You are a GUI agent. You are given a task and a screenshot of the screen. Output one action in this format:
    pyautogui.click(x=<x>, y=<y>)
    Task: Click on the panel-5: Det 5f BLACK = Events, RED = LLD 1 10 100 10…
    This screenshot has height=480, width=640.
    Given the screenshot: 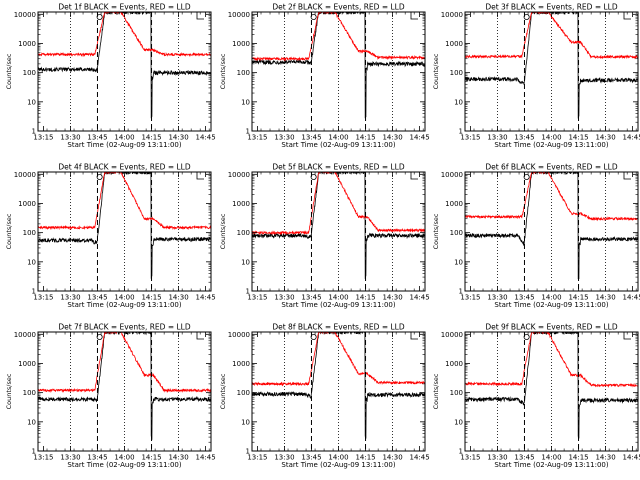 What is the action you would take?
    pyautogui.click(x=324, y=236)
    